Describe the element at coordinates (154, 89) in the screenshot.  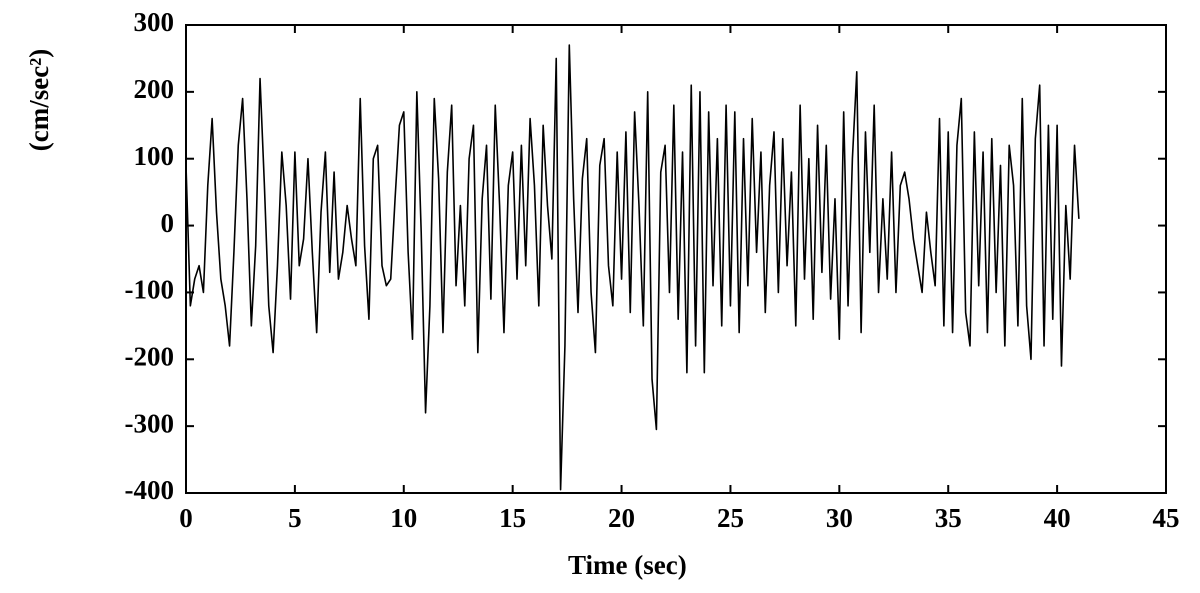
I see `y-tick-label: 200` at that location.